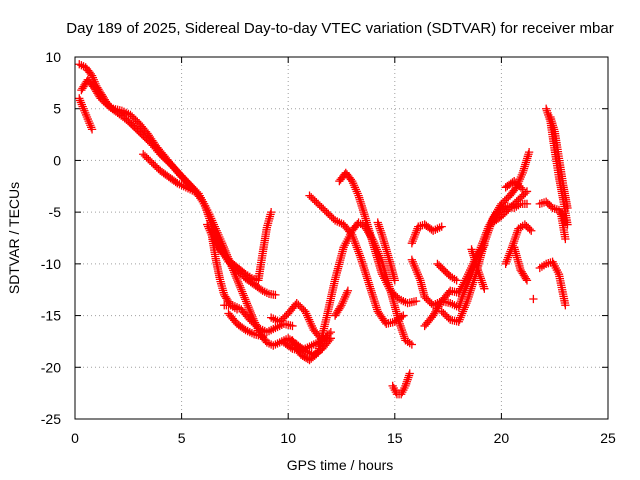  What do you see at coordinates (14, 238) in the screenshot?
I see `y-axis-label: SDTVAR / TECUs` at bounding box center [14, 238].